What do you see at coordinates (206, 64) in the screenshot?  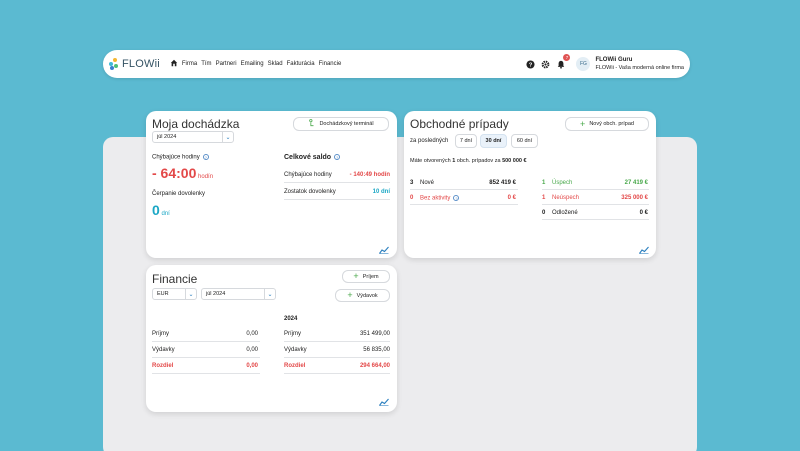 I see `nav-item-tim: Tím` at bounding box center [206, 64].